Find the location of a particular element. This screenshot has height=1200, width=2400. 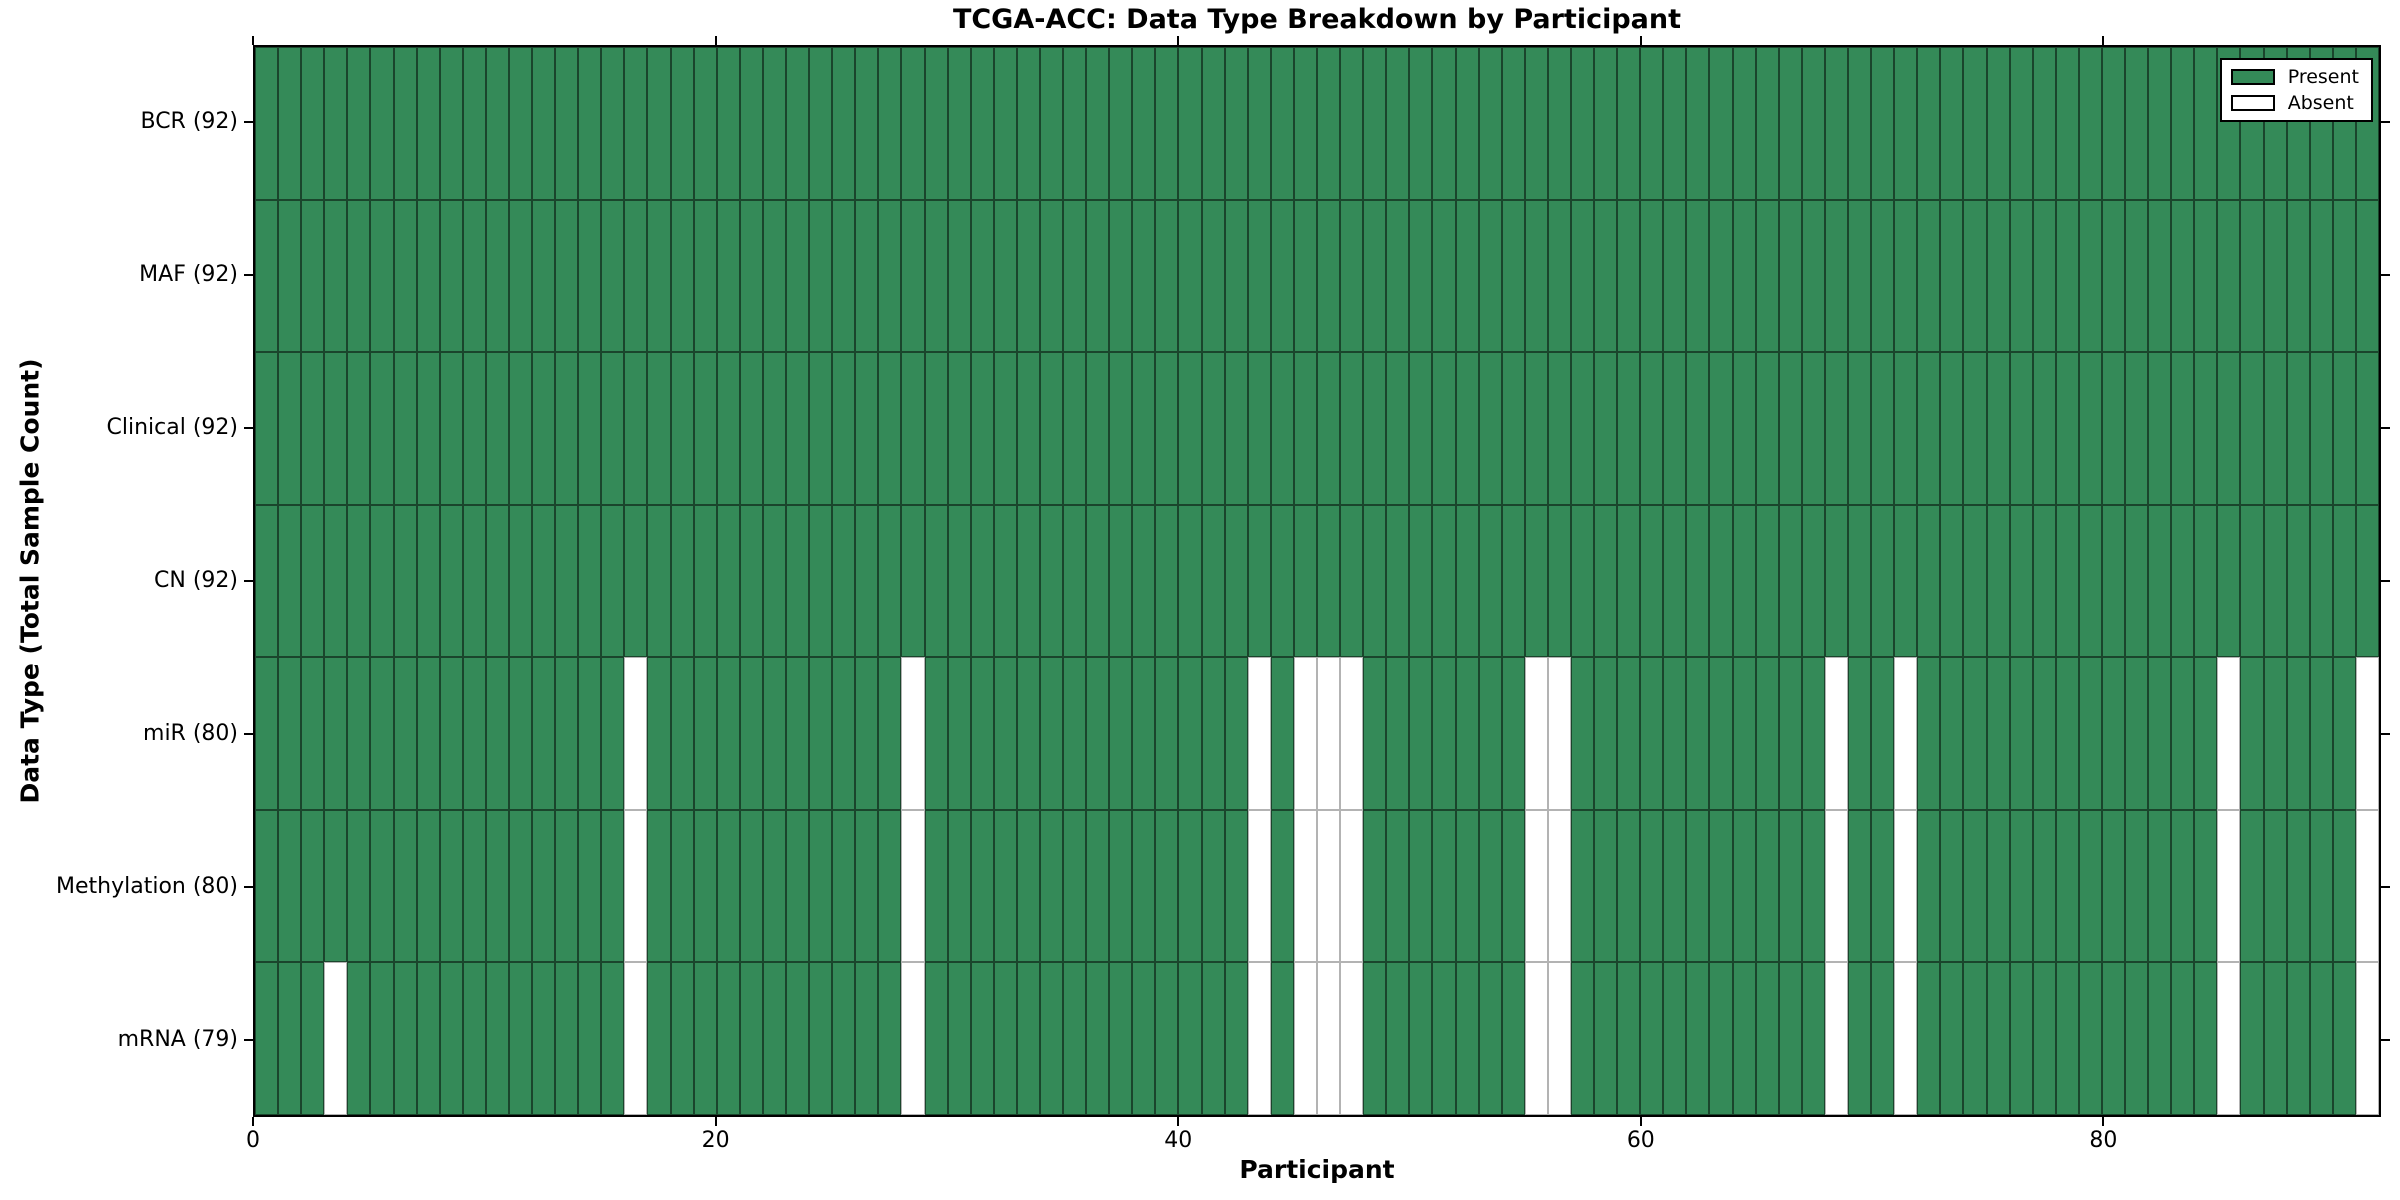

y-tick-mark-left-BCR is located at coordinates (248, 121).